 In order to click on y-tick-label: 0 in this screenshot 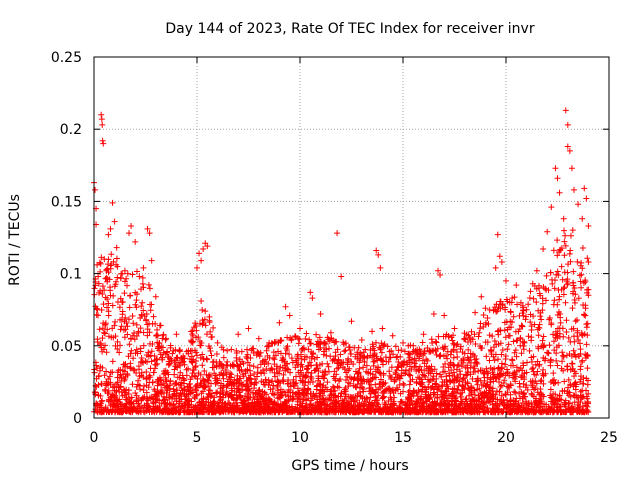, I will do `click(77, 419)`.